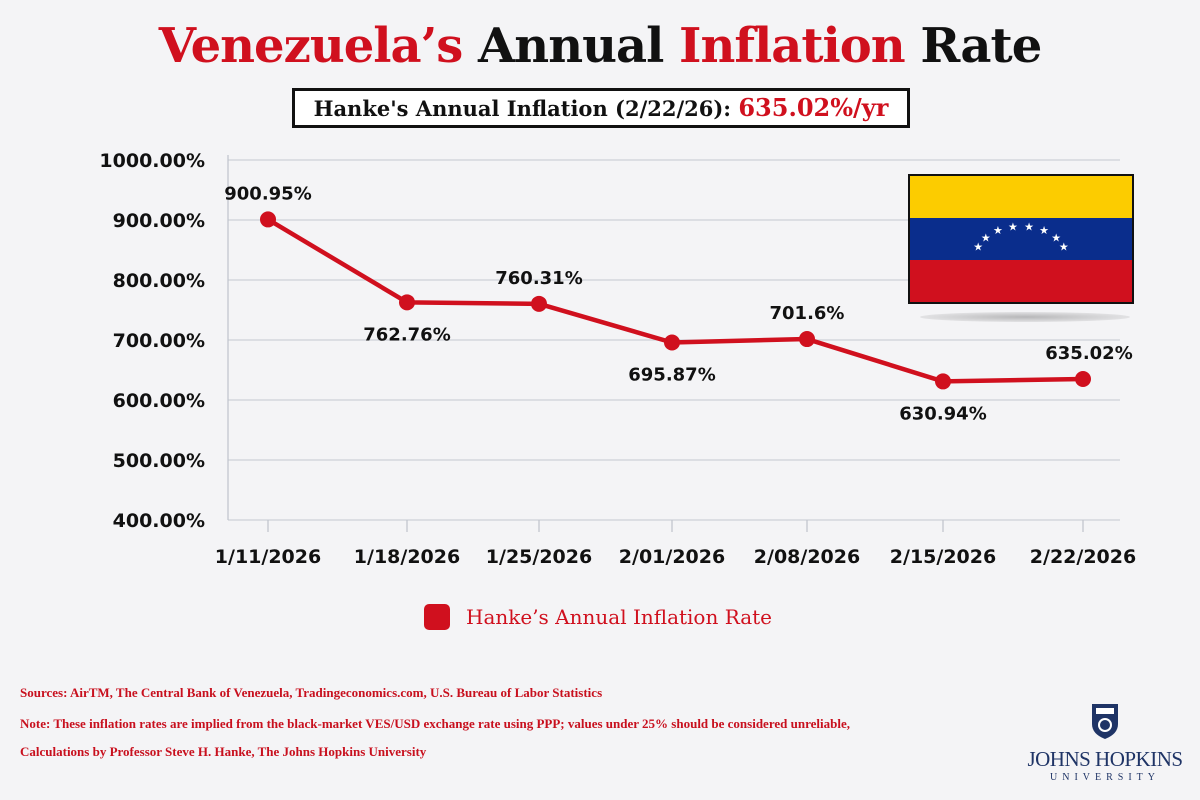 The image size is (1200, 800). Describe the element at coordinates (619, 617) in the screenshot. I see `legend-label: Hanke’s Annual Inflation Rate` at that location.